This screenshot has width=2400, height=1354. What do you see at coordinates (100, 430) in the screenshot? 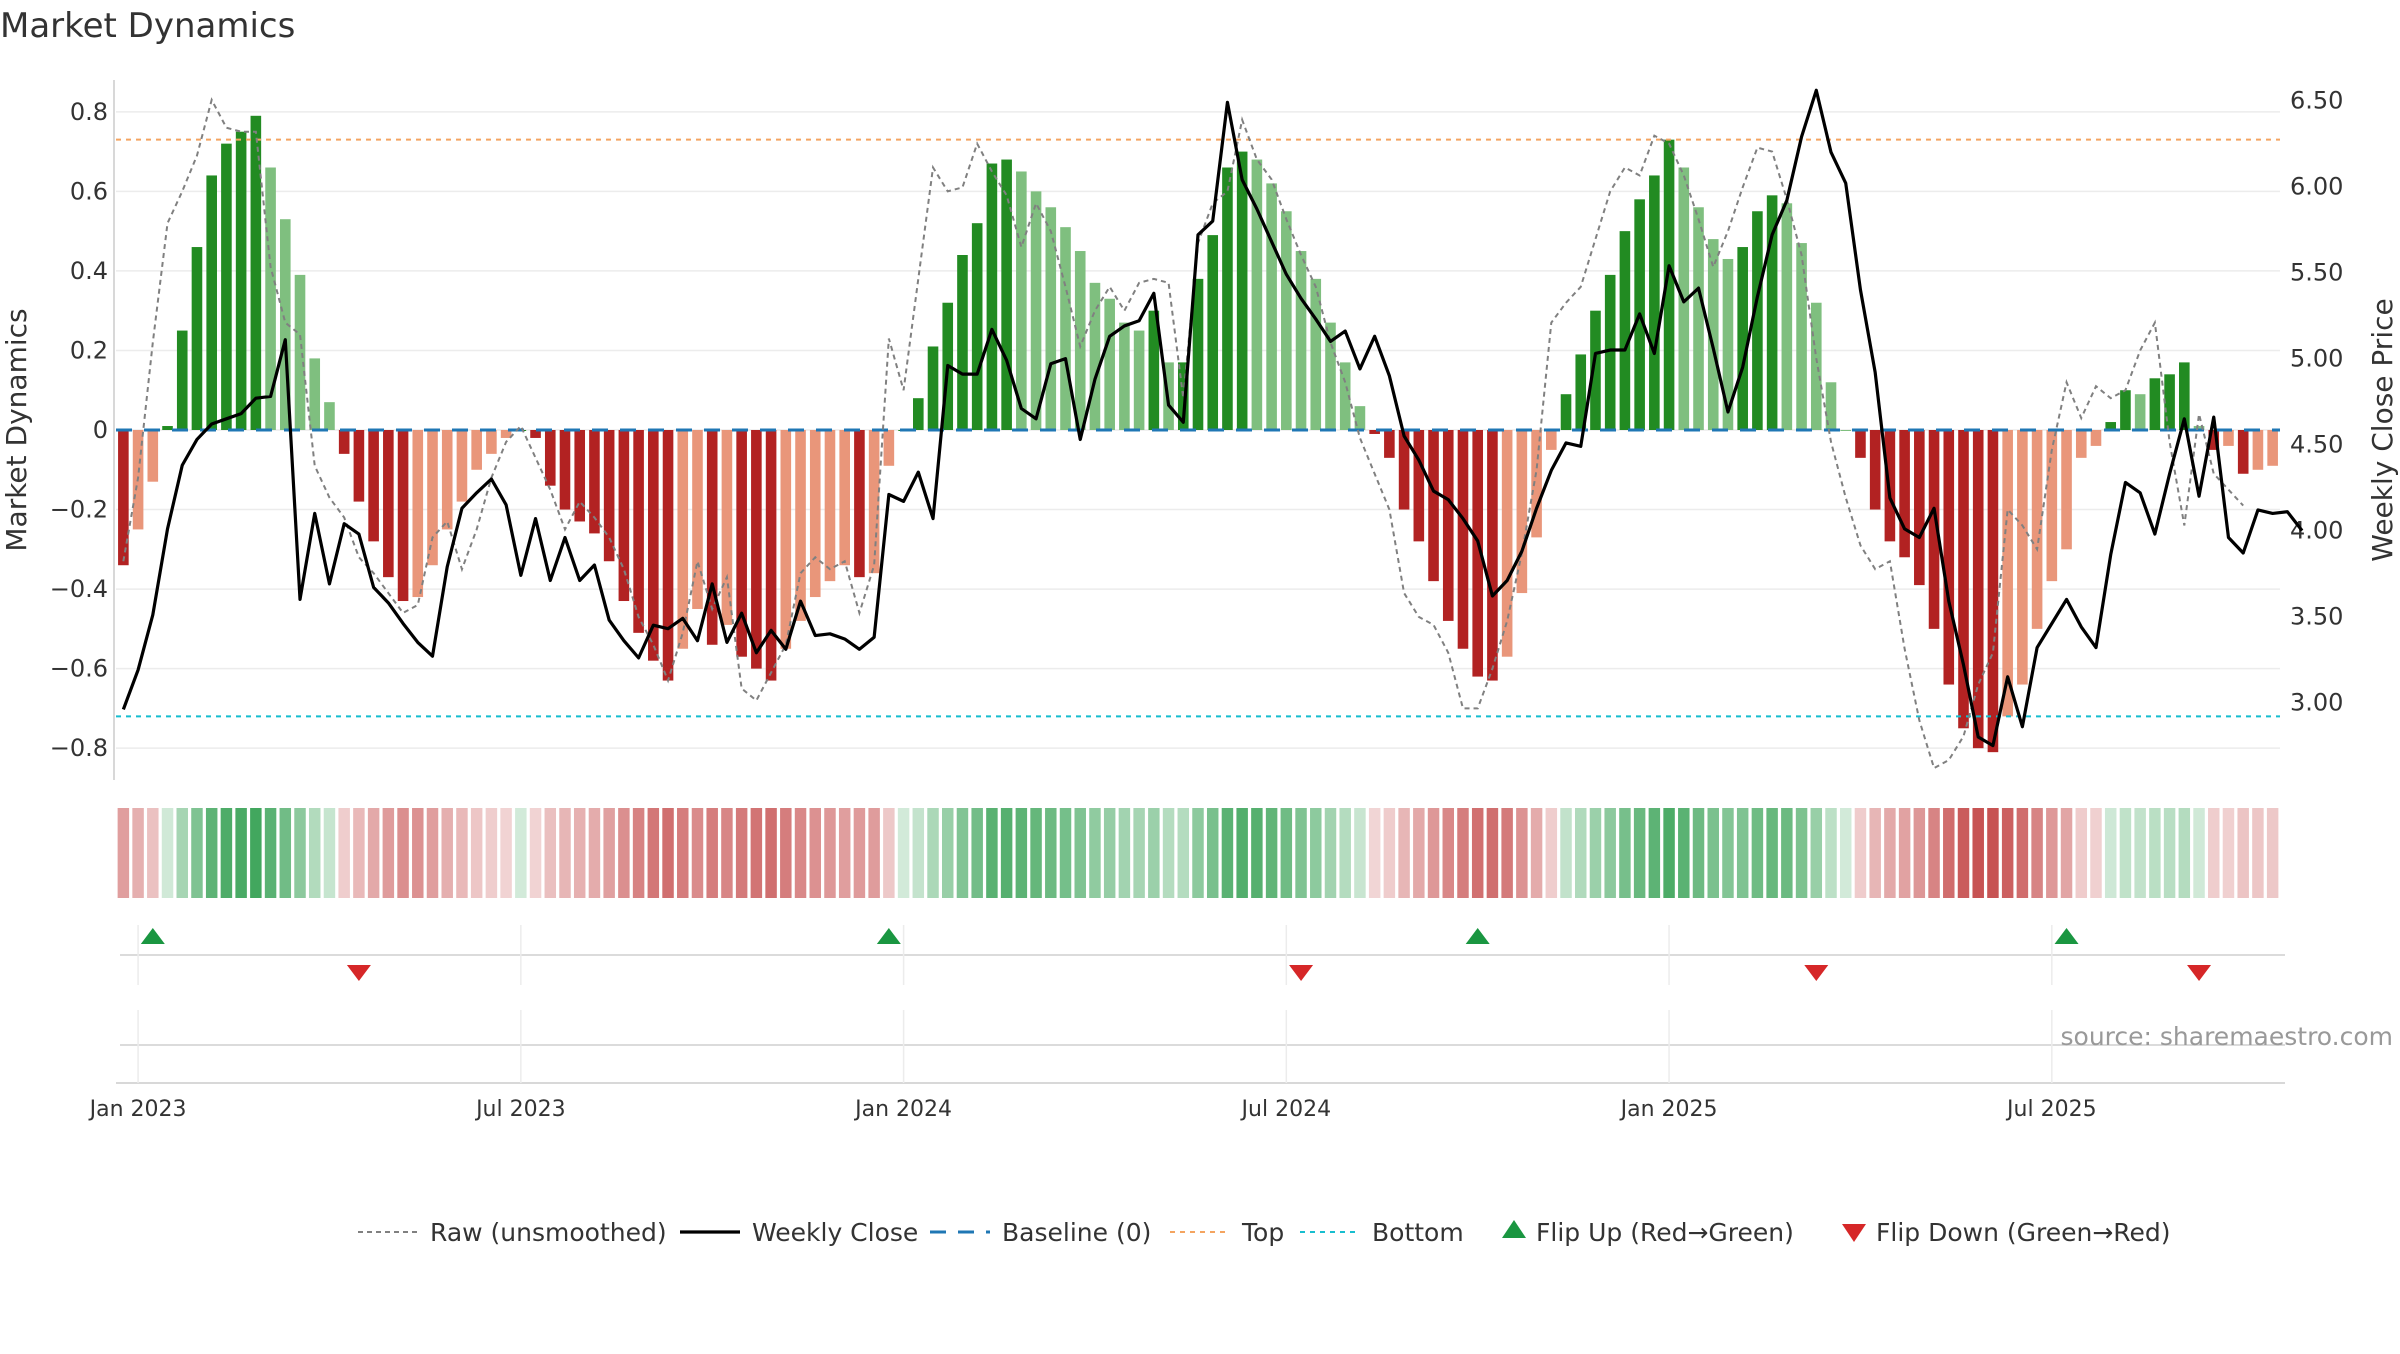
I see `y-left-tick-label: 0` at bounding box center [100, 430].